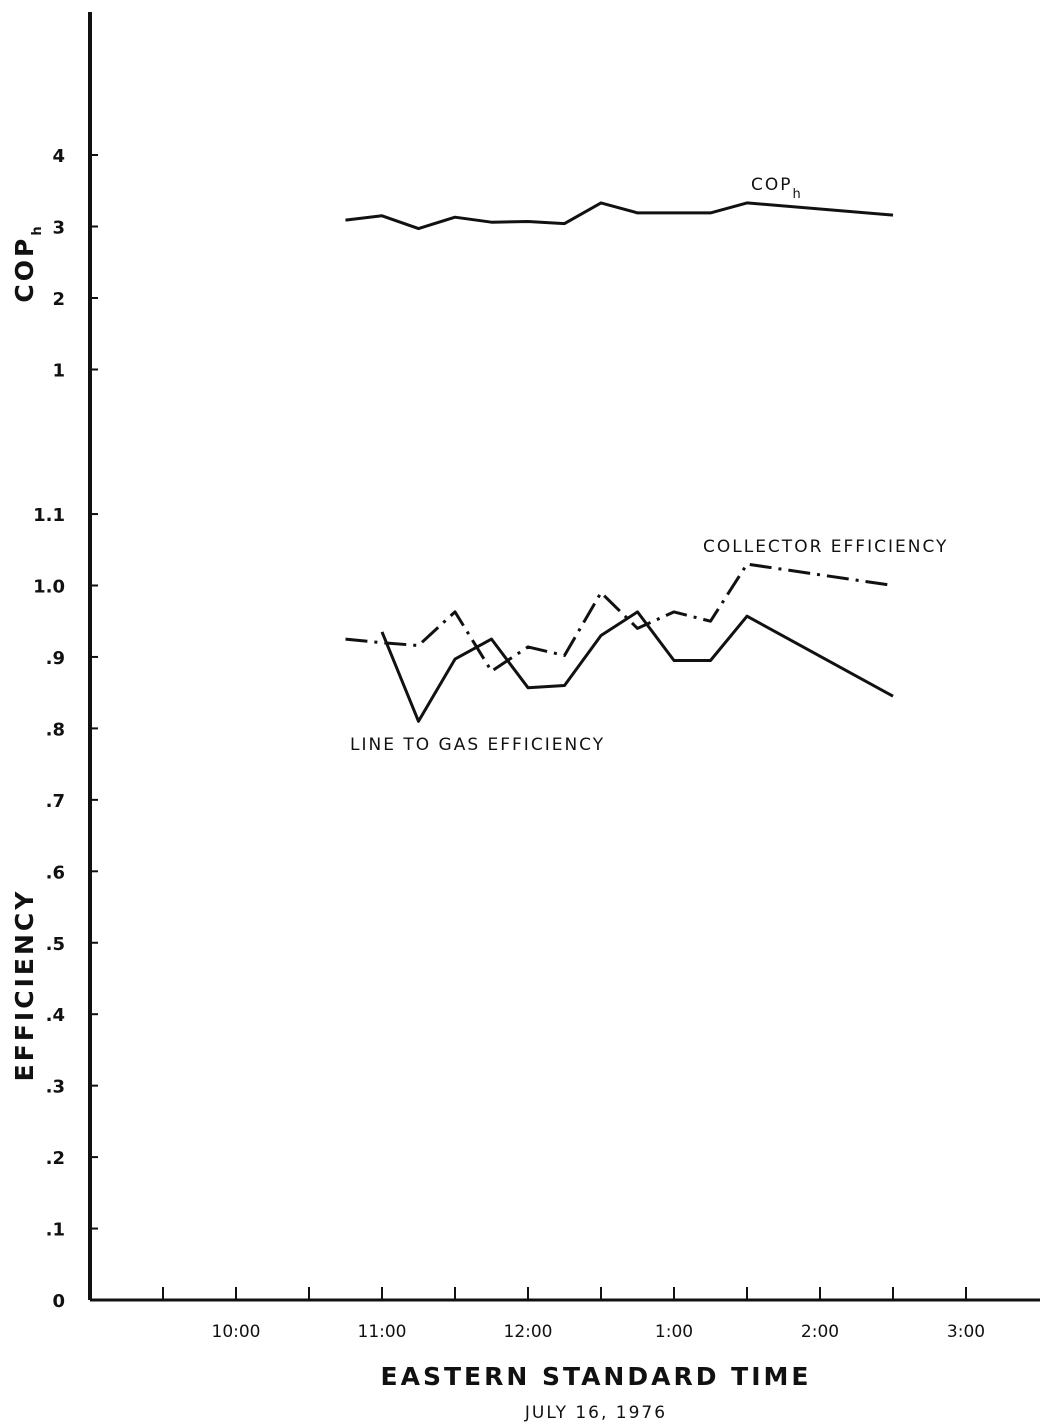  Describe the element at coordinates (49, 587) in the screenshot. I see `efficiency-y-tick-label: 1.0` at that location.